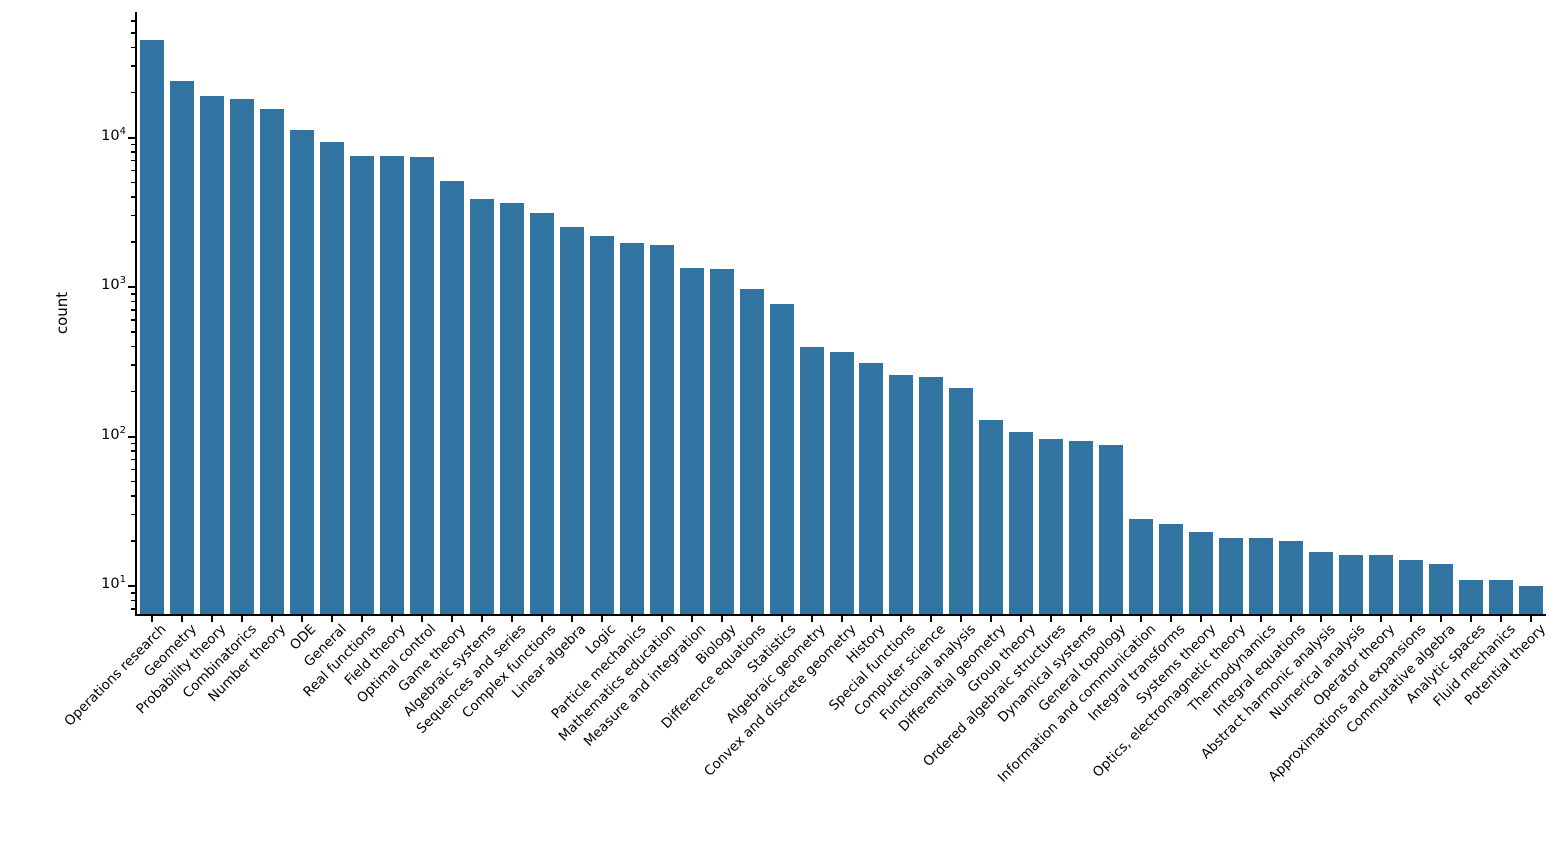  I want to click on y-tick-label: 10⁴, so click(113, 134).